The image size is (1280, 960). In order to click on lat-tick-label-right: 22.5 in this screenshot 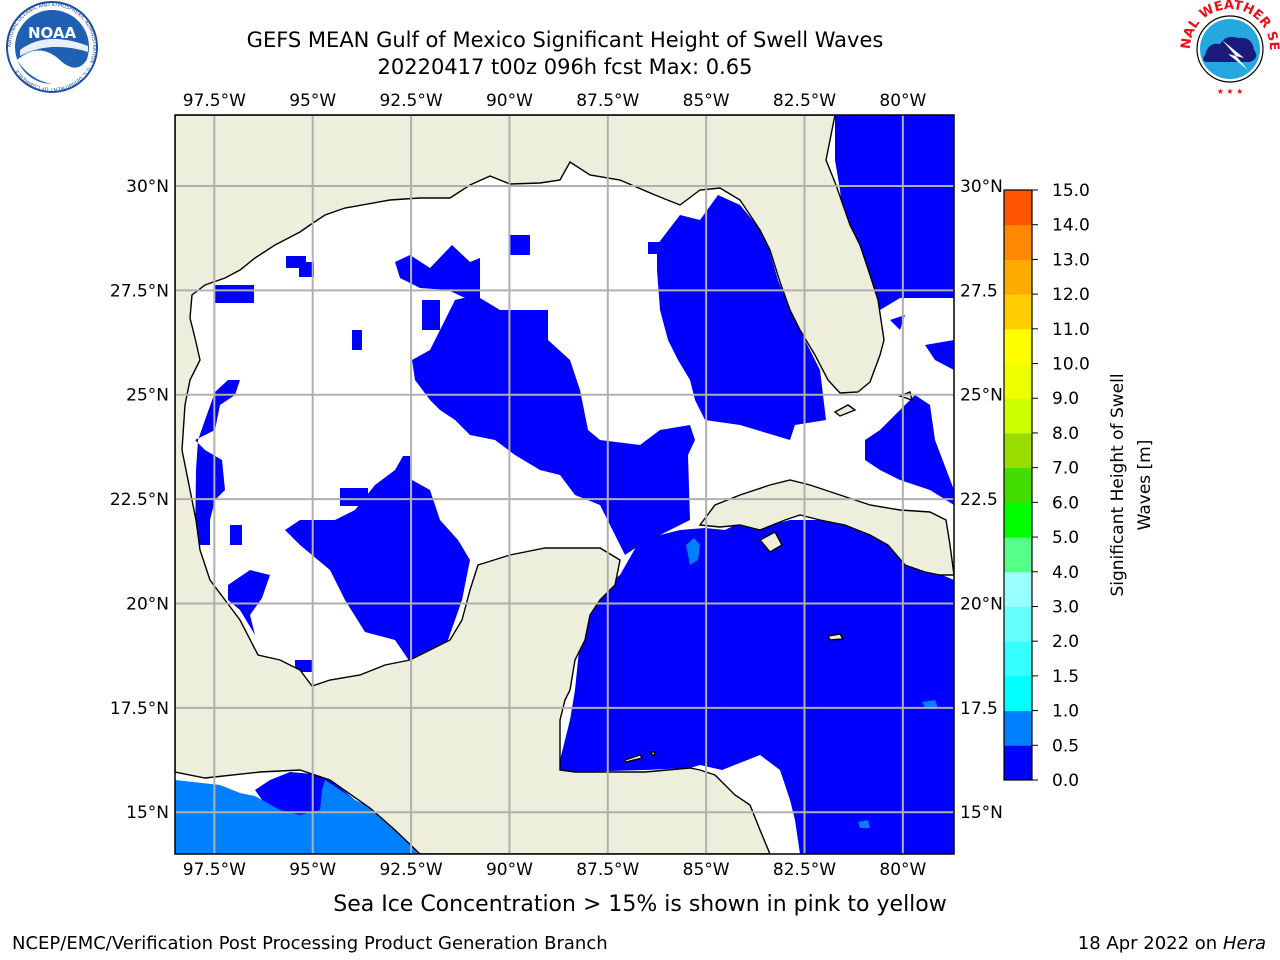, I will do `click(979, 500)`.